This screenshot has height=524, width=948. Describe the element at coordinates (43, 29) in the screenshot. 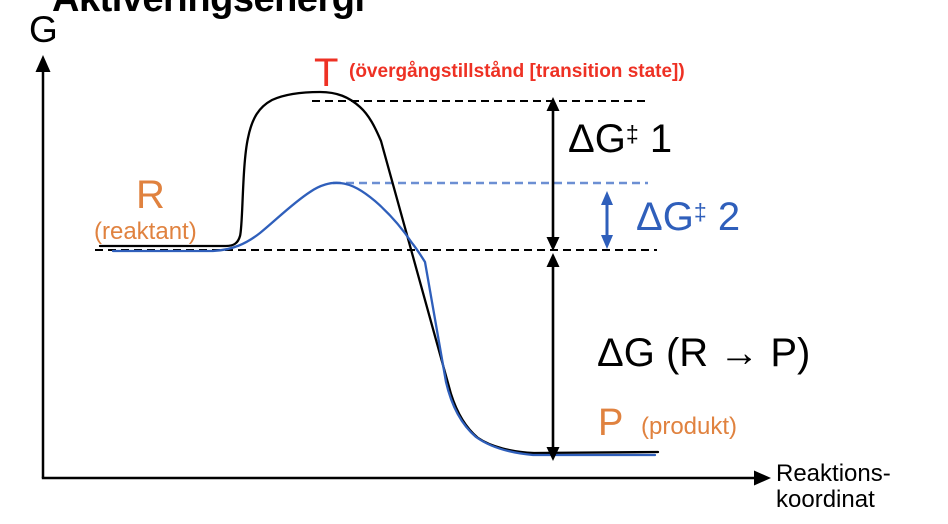

I see `y-axis-label: G` at that location.